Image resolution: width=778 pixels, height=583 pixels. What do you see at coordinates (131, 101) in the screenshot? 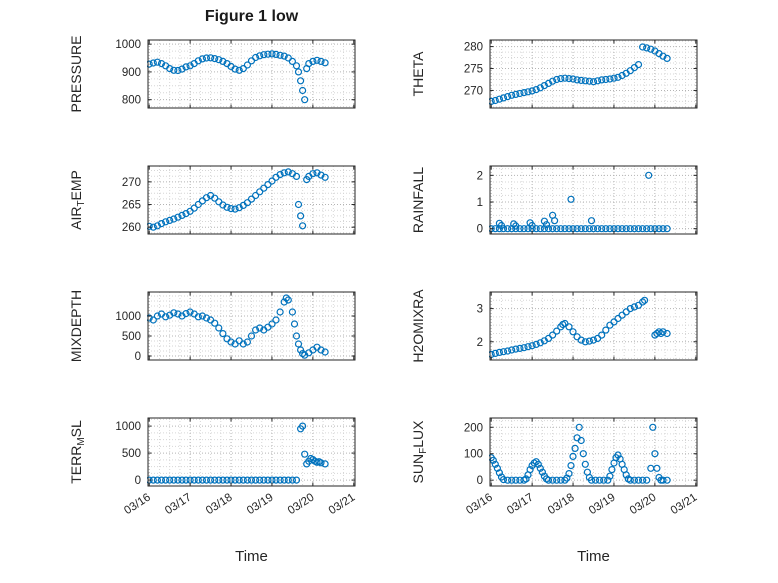
I see `y-tick-label: 800` at bounding box center [131, 101].